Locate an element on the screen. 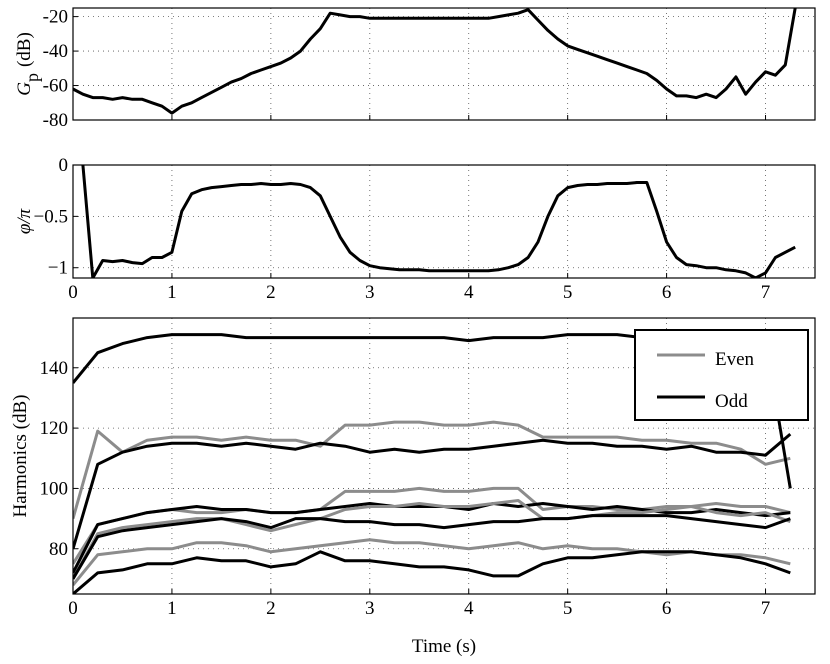 Image resolution: width=830 pixels, height=664 pixels. y-tick-label: -20 is located at coordinates (55, 17).